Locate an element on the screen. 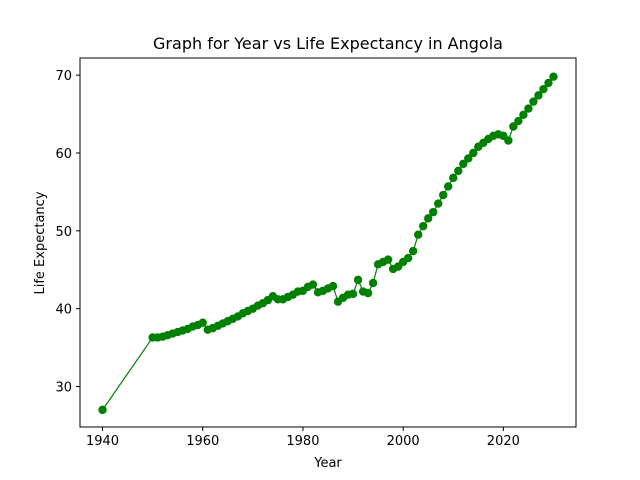  x-axis-label: Year is located at coordinates (327, 463).